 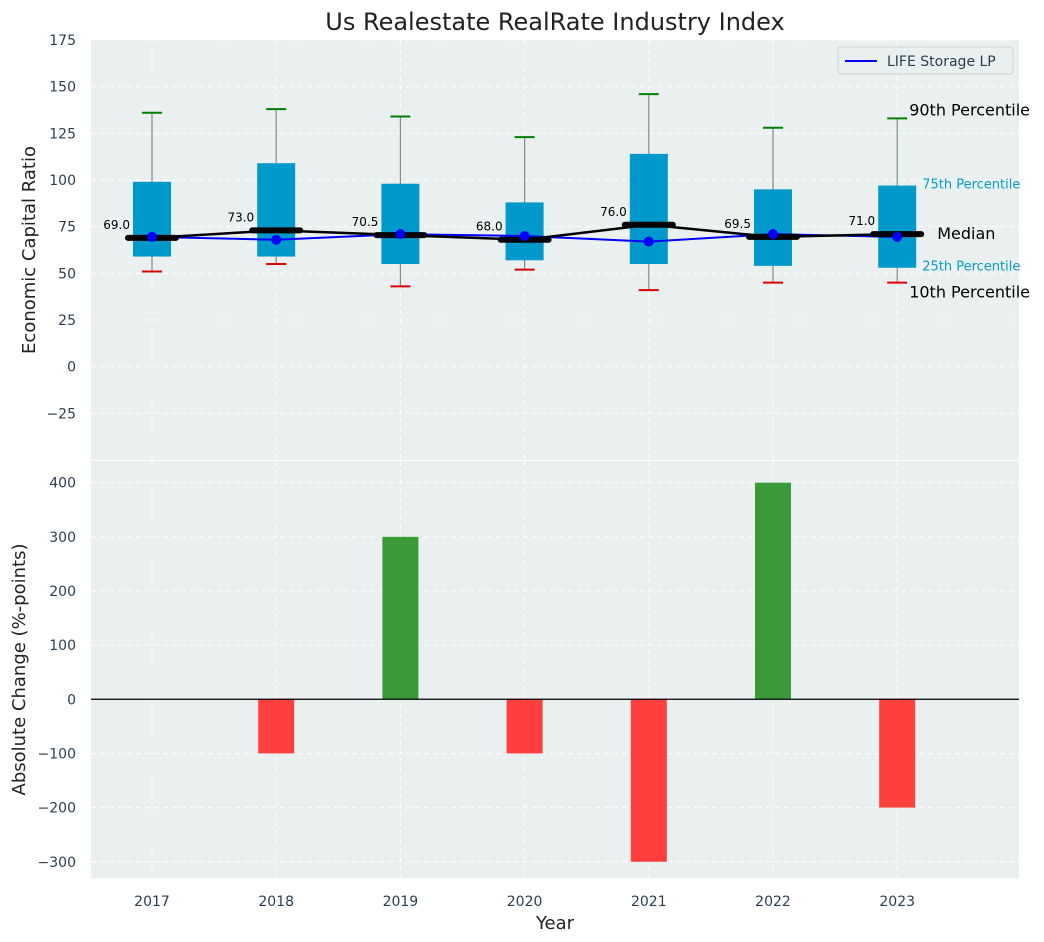 What do you see at coordinates (941, 62) in the screenshot?
I see `legend-label: LIFE Storage LP` at bounding box center [941, 62].